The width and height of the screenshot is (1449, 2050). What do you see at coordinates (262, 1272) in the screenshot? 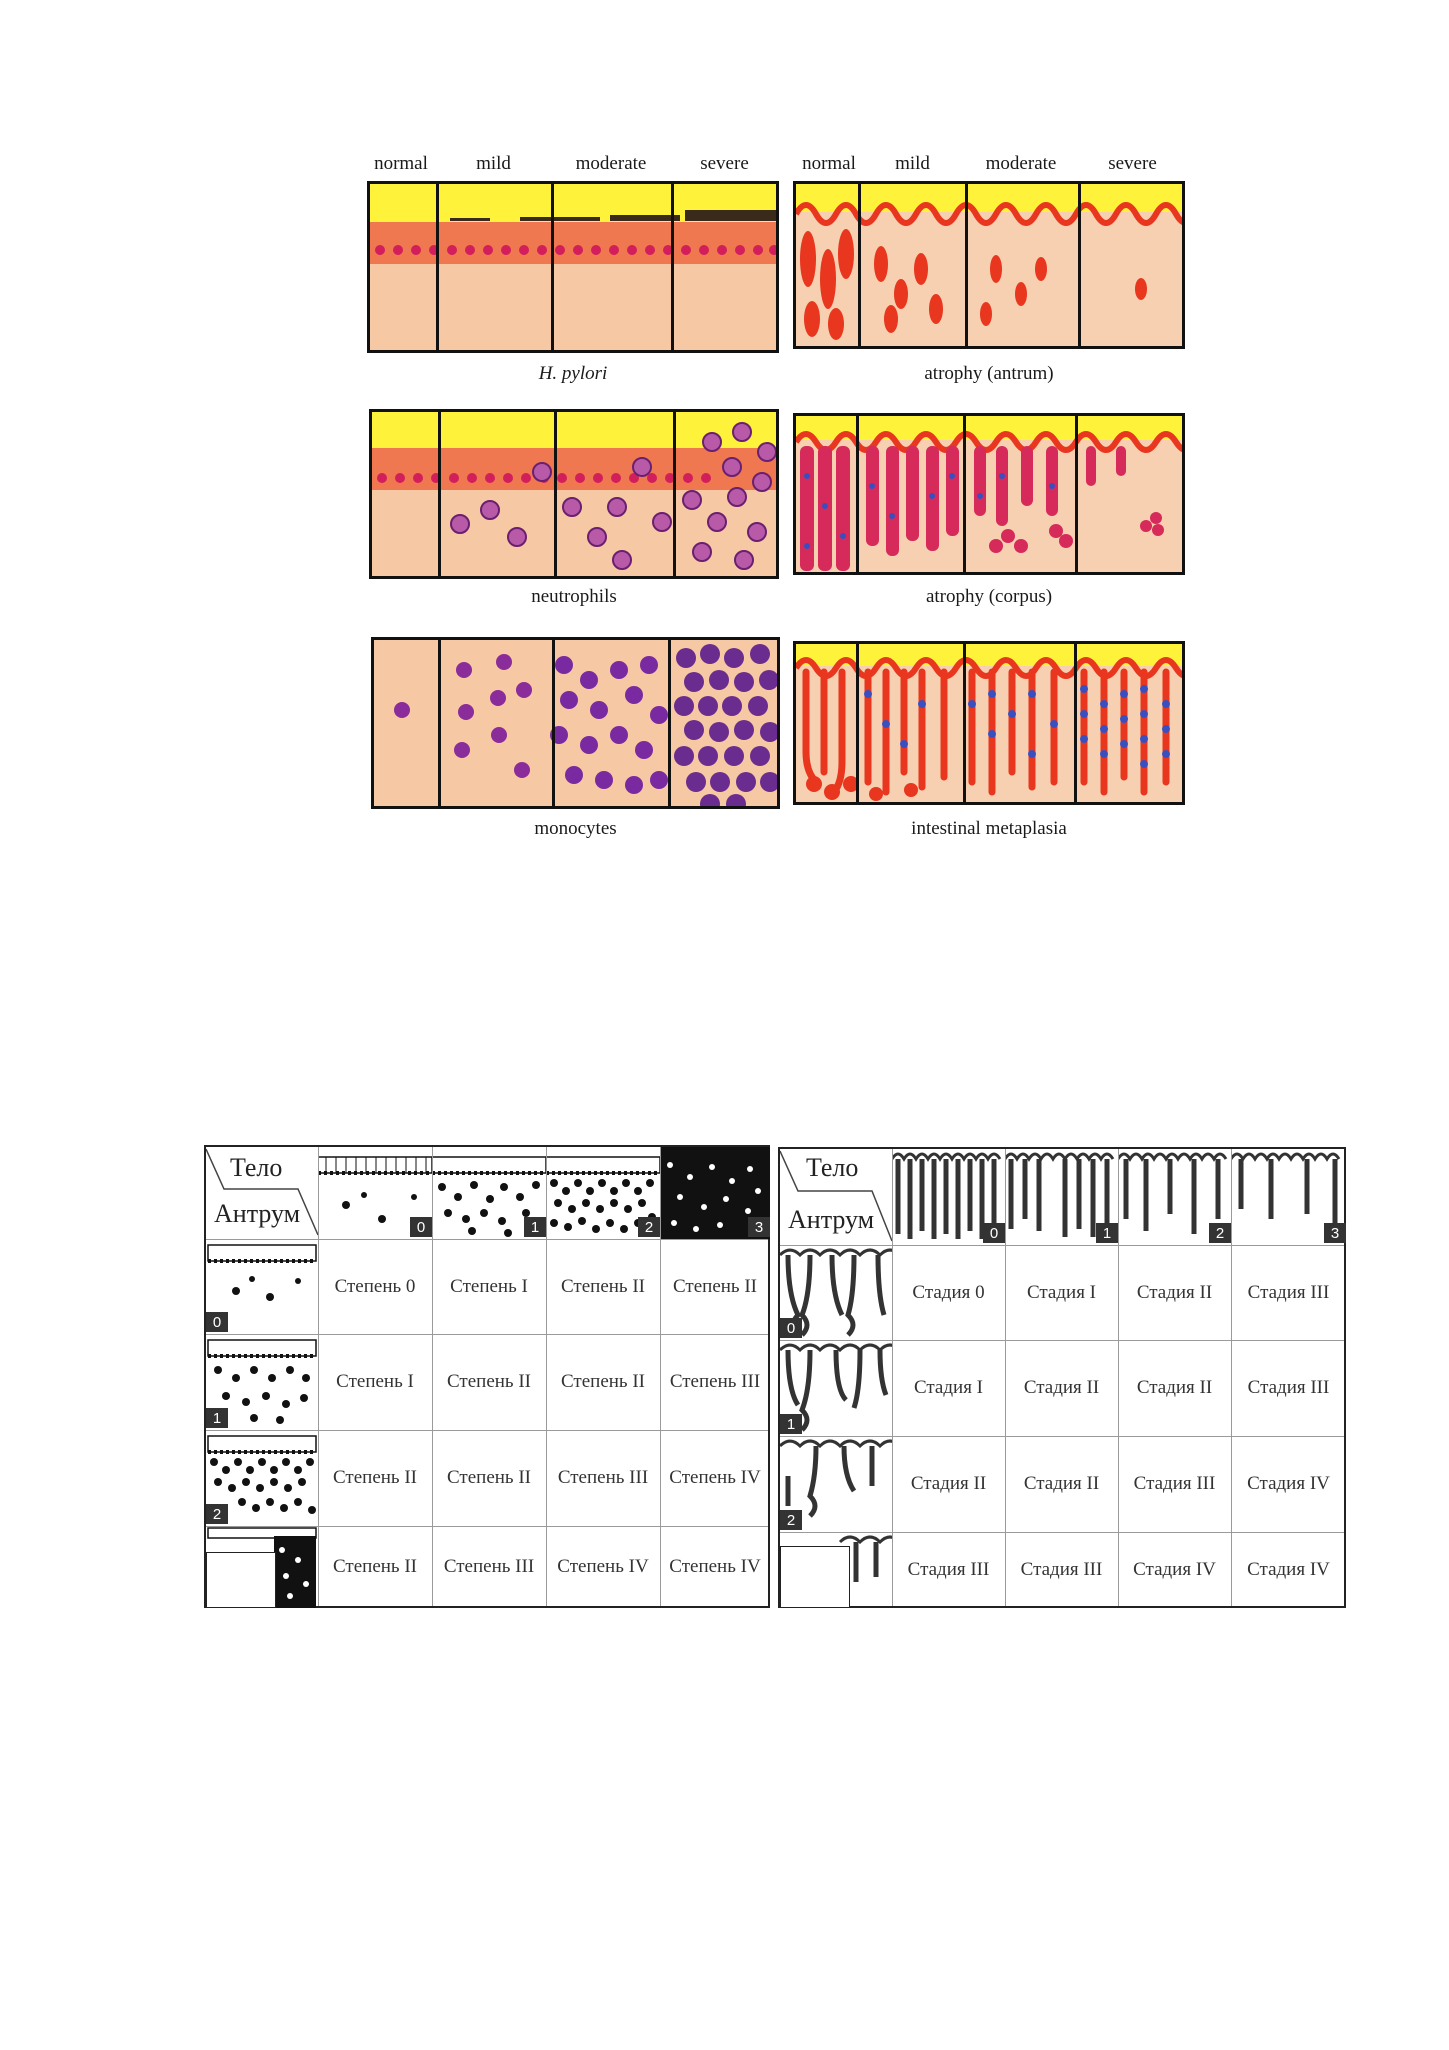
I see `antrum-grade-0-illustration` at bounding box center [262, 1272].